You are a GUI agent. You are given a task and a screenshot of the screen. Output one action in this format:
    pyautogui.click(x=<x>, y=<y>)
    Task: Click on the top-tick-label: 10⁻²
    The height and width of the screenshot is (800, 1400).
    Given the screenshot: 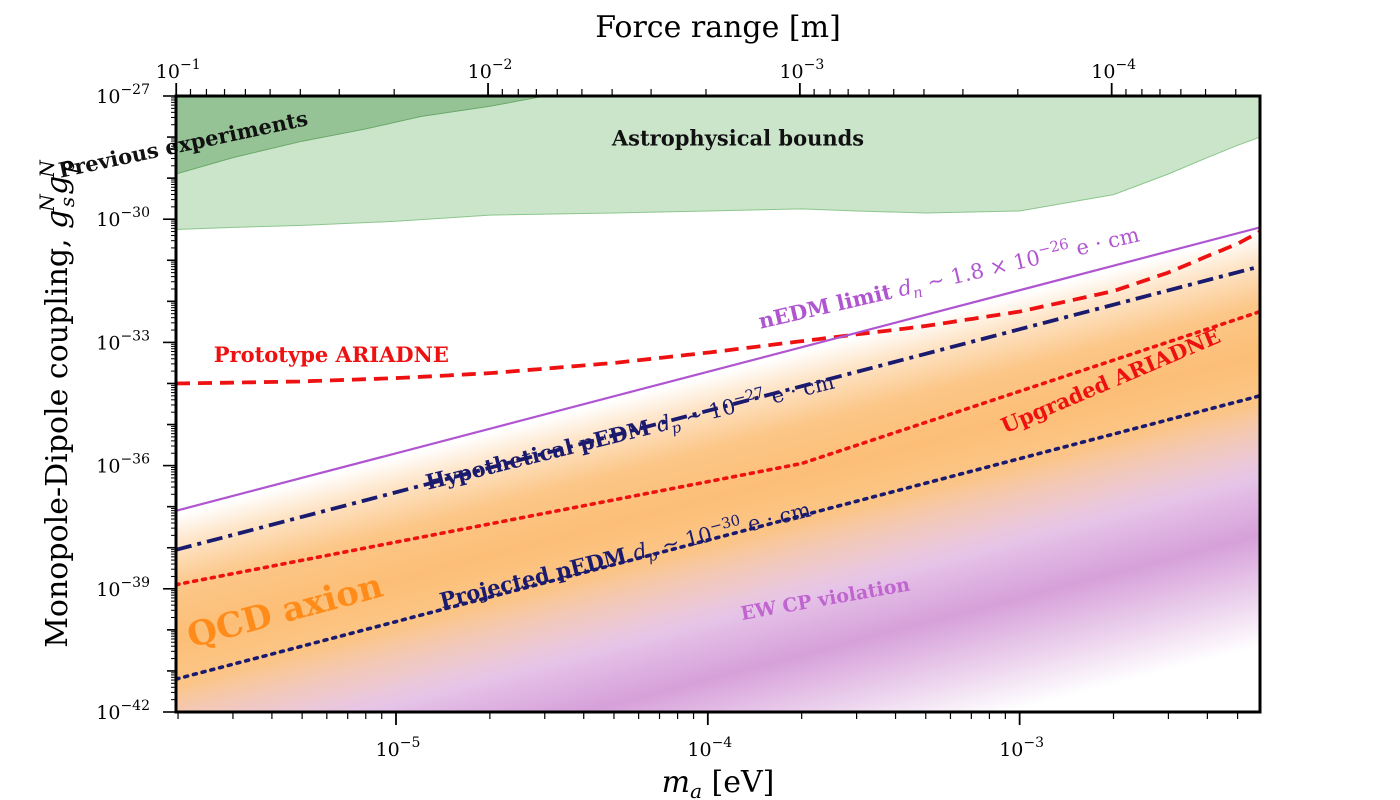 What is the action you would take?
    pyautogui.click(x=490, y=70)
    